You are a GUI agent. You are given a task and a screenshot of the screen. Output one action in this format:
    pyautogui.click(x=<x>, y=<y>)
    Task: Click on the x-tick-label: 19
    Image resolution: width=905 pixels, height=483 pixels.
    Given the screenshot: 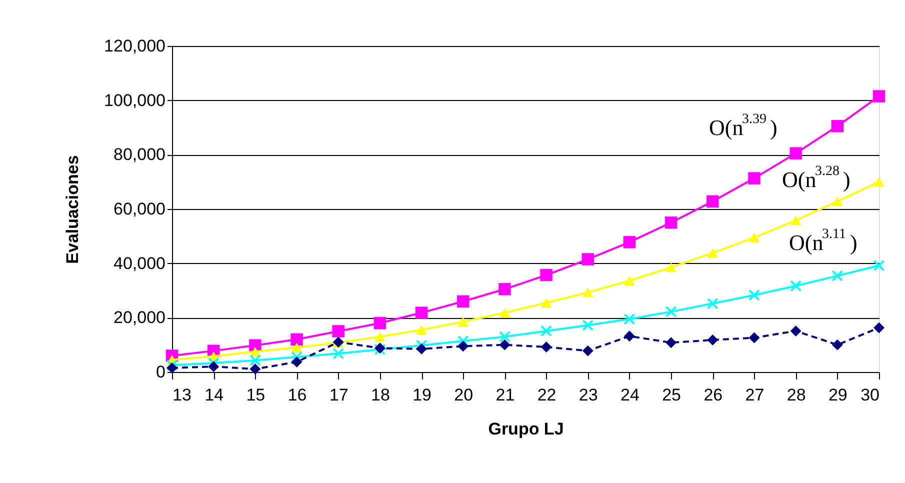 What is the action you would take?
    pyautogui.click(x=422, y=395)
    